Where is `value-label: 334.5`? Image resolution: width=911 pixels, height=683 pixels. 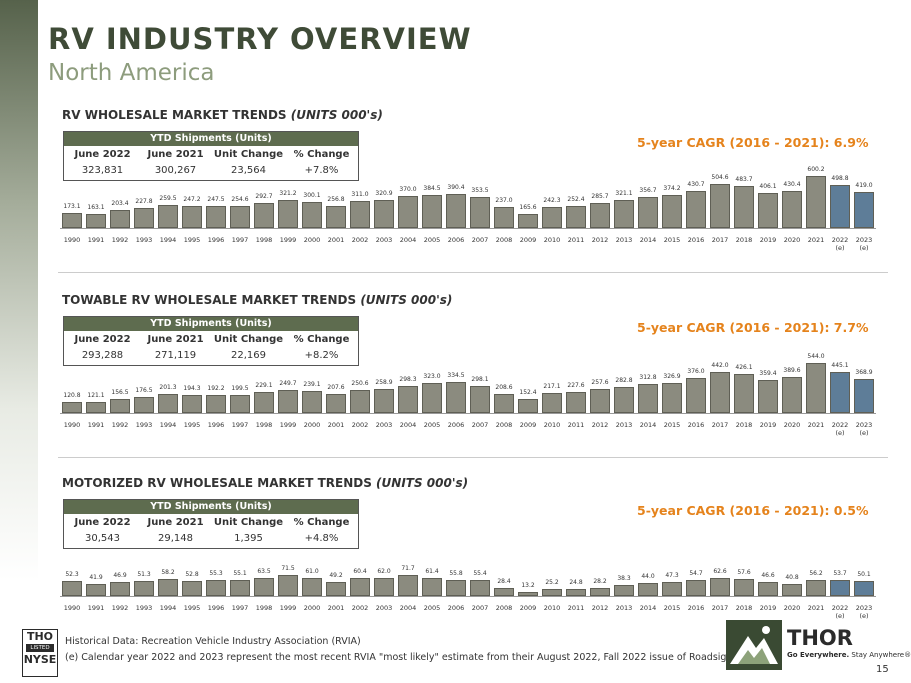
value-label: 334.5 is located at coordinates (456, 376).